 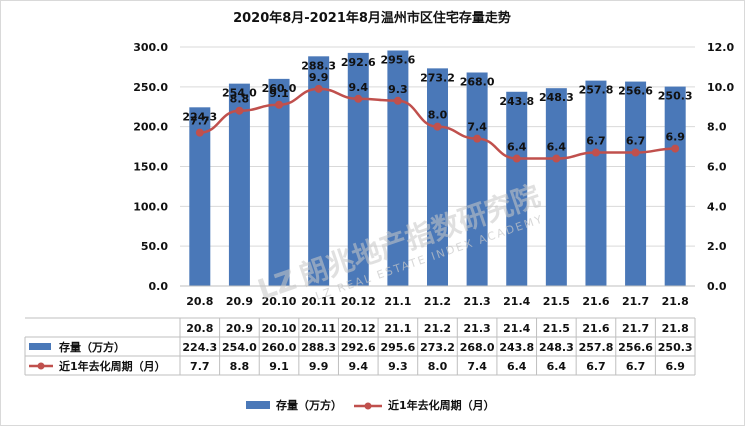 I want to click on table-cell: 256.6, so click(x=635, y=347).